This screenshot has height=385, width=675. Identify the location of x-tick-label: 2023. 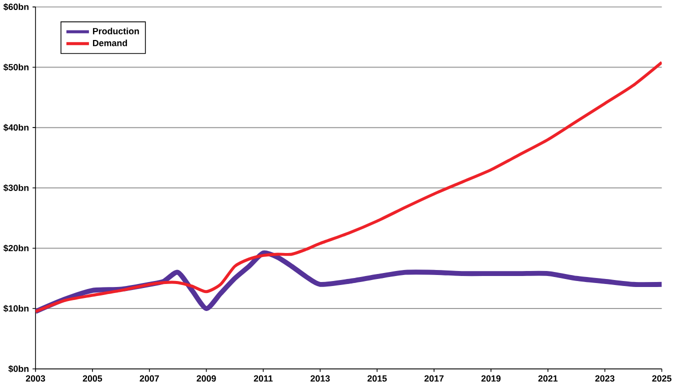
(604, 378).